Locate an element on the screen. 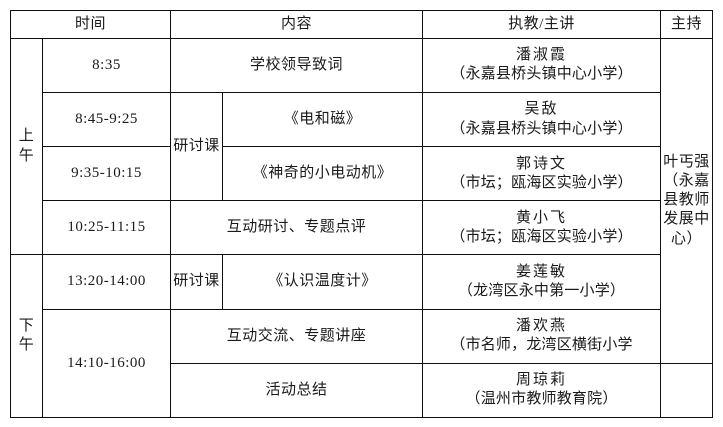  teacher-org: （市名师，龙湾区横街小学 is located at coordinates (541, 345).